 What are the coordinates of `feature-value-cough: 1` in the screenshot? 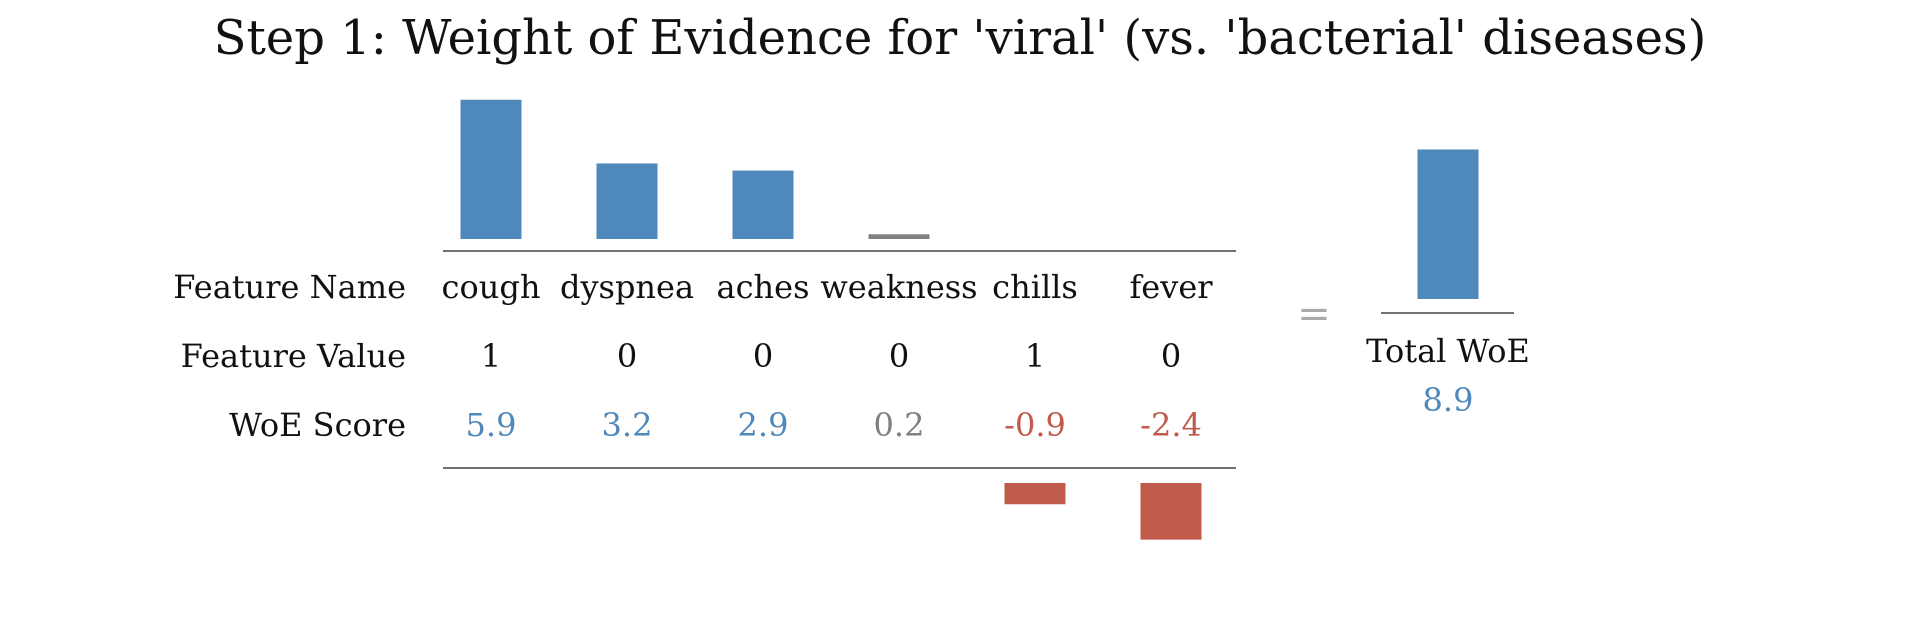 It's located at (491, 356).